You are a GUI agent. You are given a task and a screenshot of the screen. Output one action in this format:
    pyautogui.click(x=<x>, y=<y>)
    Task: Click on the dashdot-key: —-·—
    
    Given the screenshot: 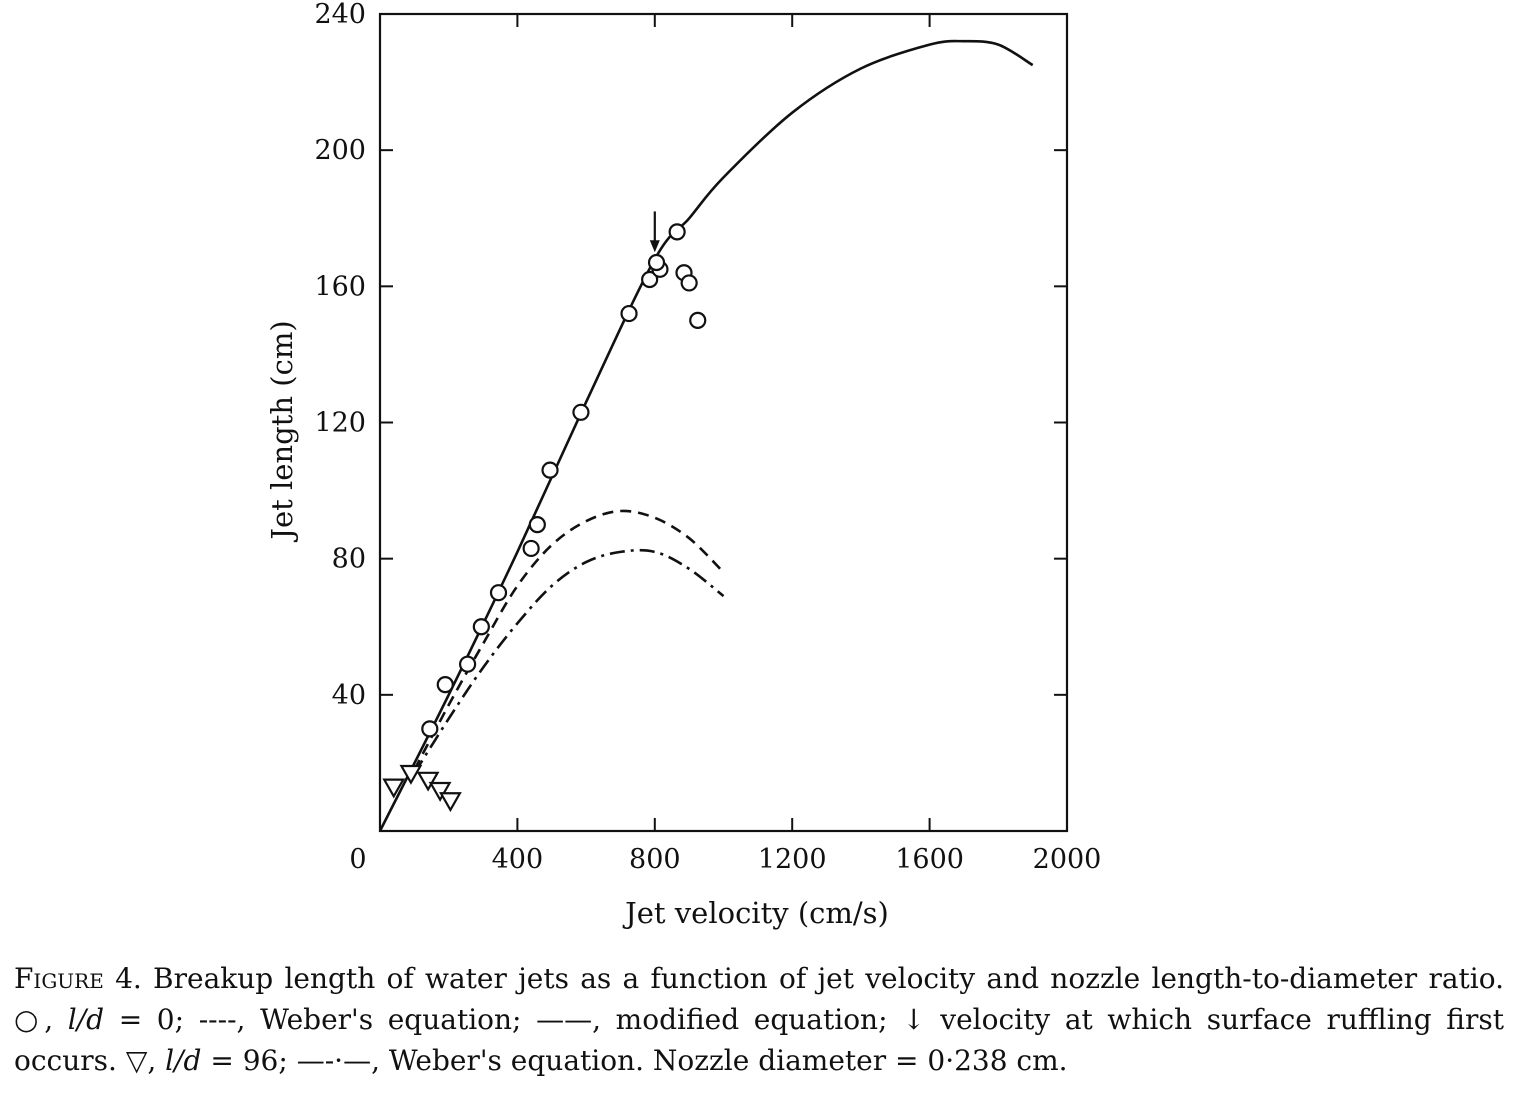 What is the action you would take?
    pyautogui.click(x=334, y=1060)
    